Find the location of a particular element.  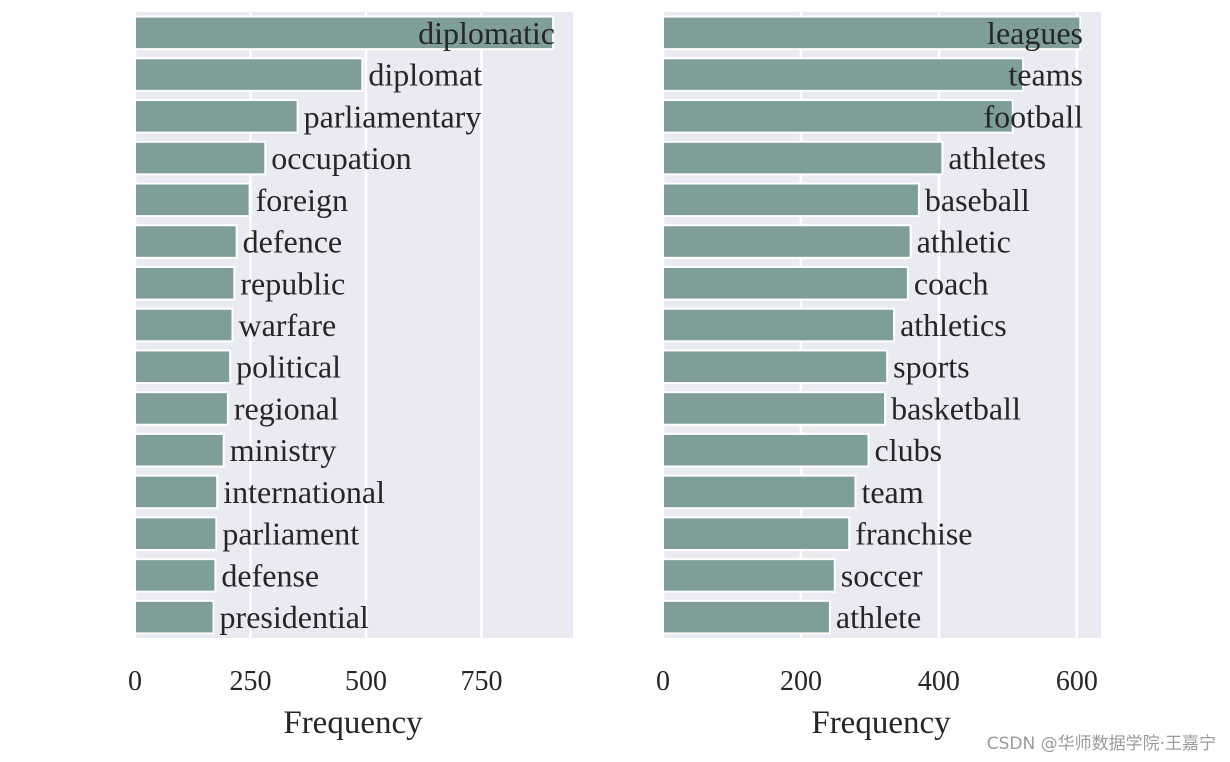

bar-label-teams: teams is located at coordinates (1045, 75).